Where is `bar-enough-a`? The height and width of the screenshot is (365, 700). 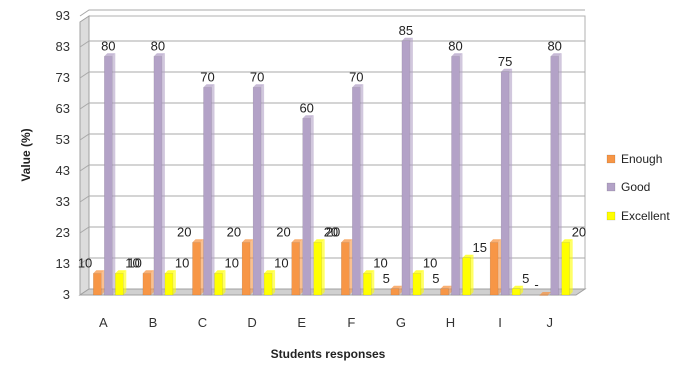 bar-enough-a is located at coordinates (99, 283).